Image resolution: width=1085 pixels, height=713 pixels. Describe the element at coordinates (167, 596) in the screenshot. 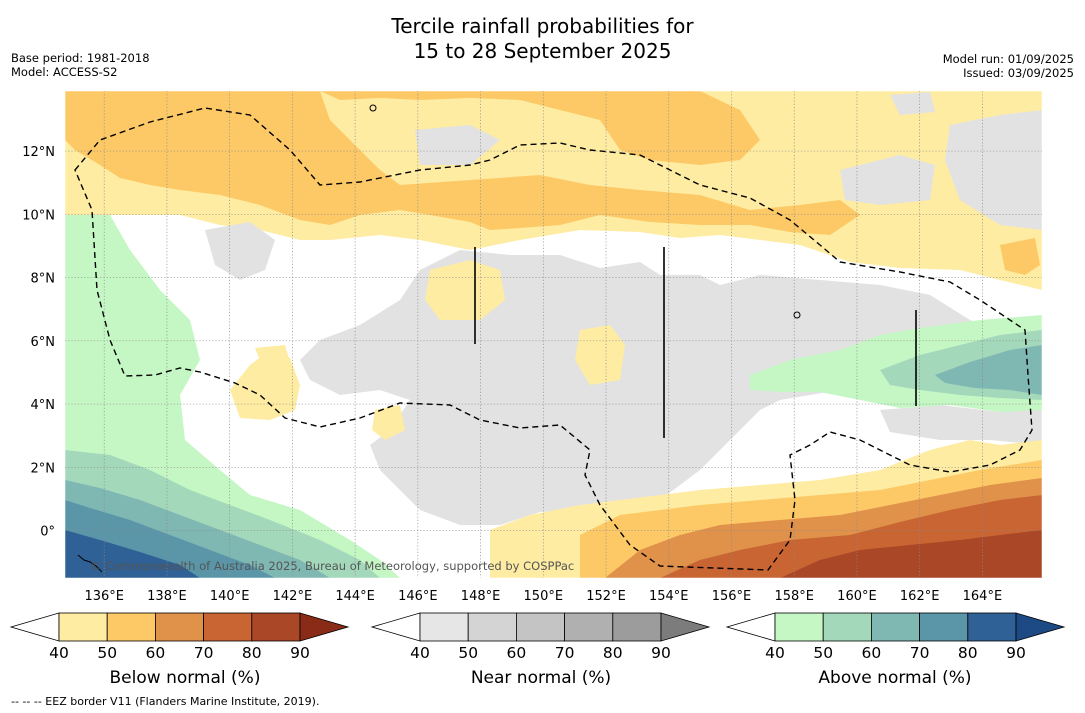

I see `lon-tick-label: 138°E` at that location.